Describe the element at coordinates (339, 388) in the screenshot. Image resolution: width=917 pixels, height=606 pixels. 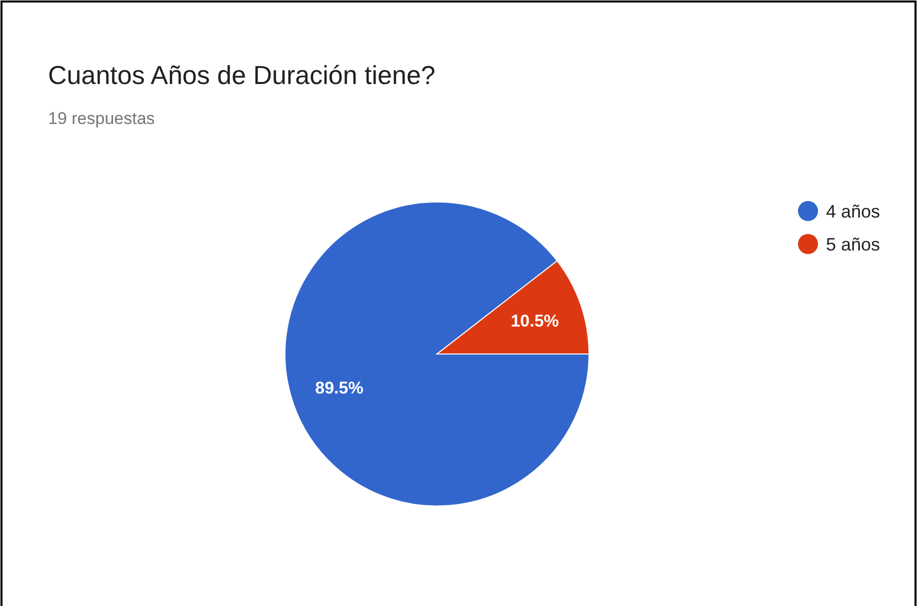
I see `data-label: 89.5%` at that location.